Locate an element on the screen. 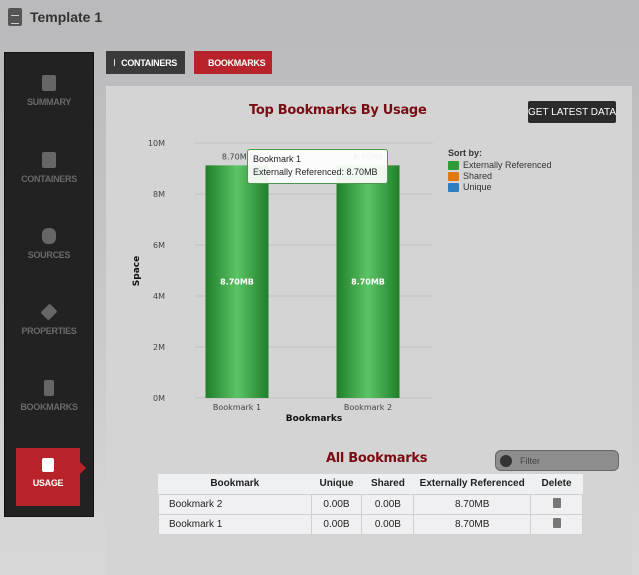 The image size is (639, 575). legend-item-shared: Shared is located at coordinates (500, 176).